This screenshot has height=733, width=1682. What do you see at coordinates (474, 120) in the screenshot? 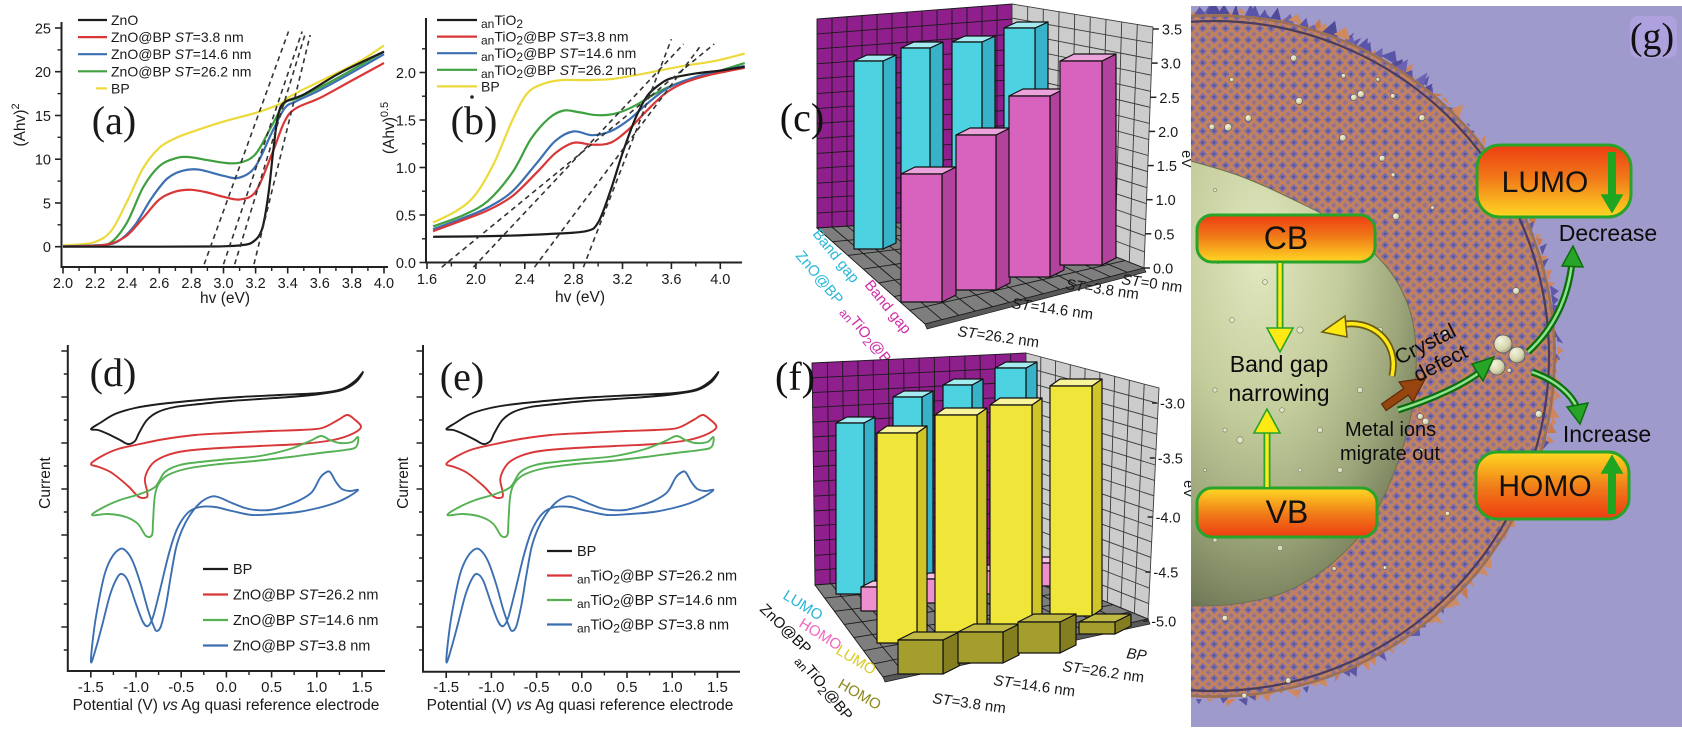
I see `svg-text: (b)` at bounding box center [474, 120].